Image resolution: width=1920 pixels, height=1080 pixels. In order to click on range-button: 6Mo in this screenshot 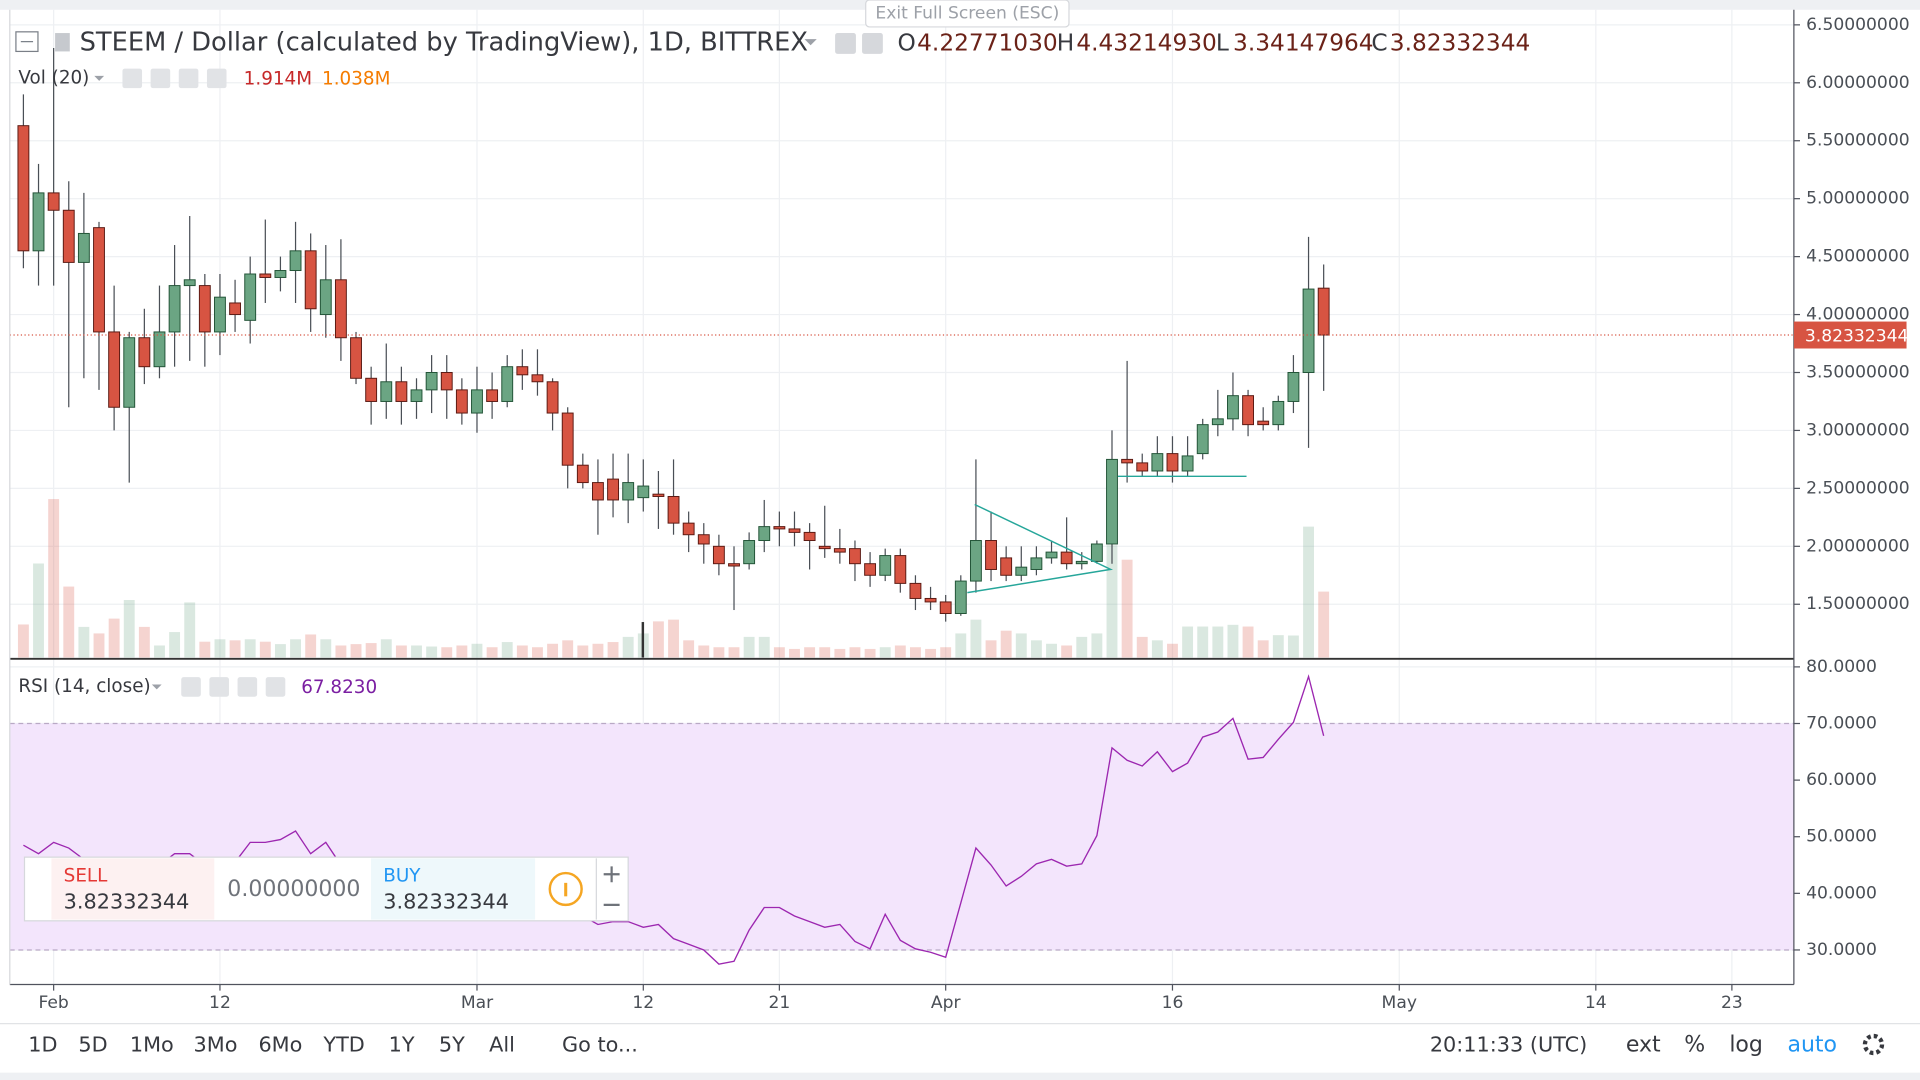, I will do `click(280, 1045)`.